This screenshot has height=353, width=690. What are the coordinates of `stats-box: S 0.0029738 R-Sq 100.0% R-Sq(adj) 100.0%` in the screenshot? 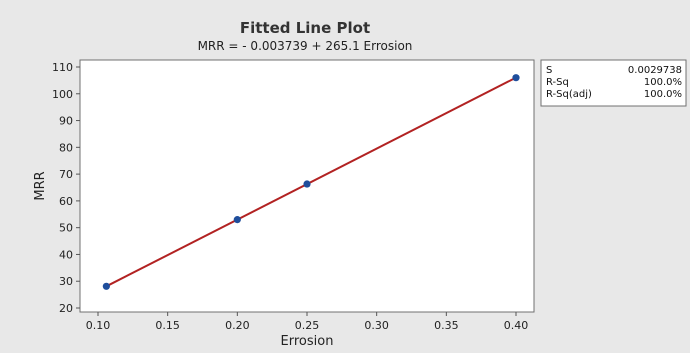 It's located at (613, 83).